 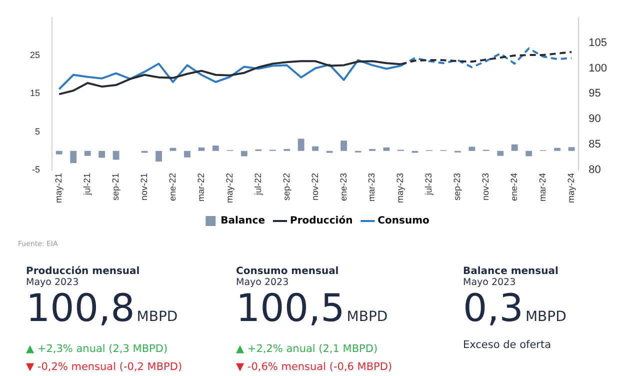 I want to click on x-tick-label: may-21, so click(x=59, y=188).